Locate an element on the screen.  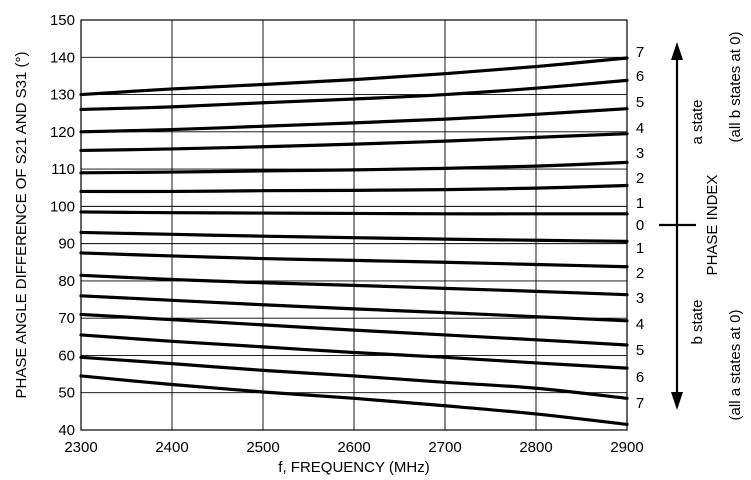
y-tick-label: 140 is located at coordinates (62, 57).